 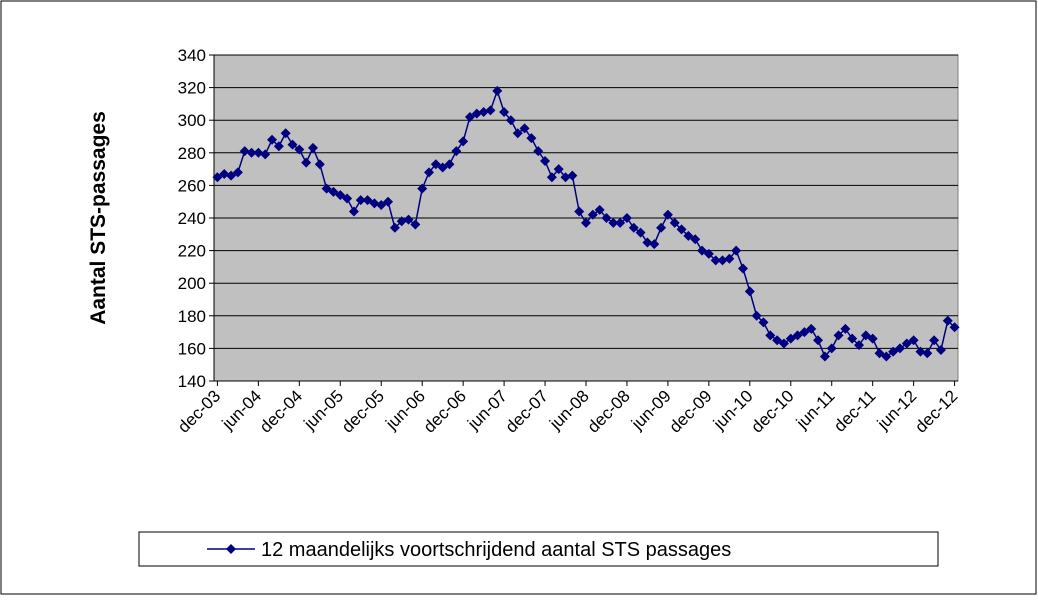 I want to click on y-tick-label: 180, so click(x=192, y=316).